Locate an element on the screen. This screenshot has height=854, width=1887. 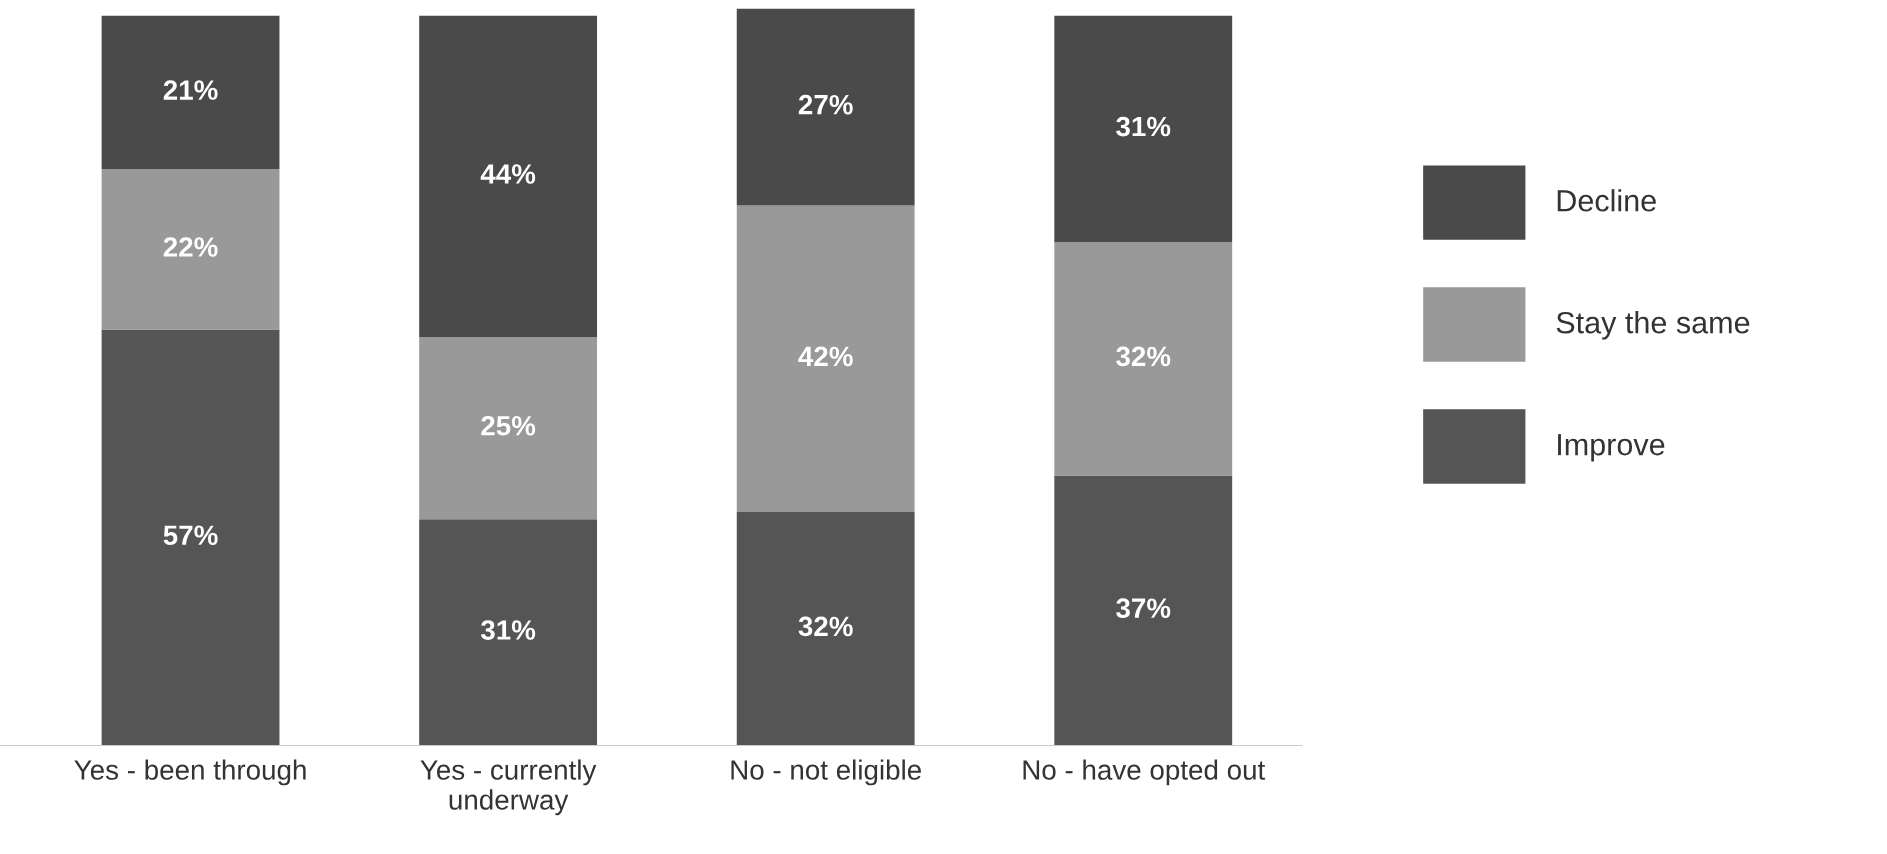
data-label: 57% is located at coordinates (190, 535).